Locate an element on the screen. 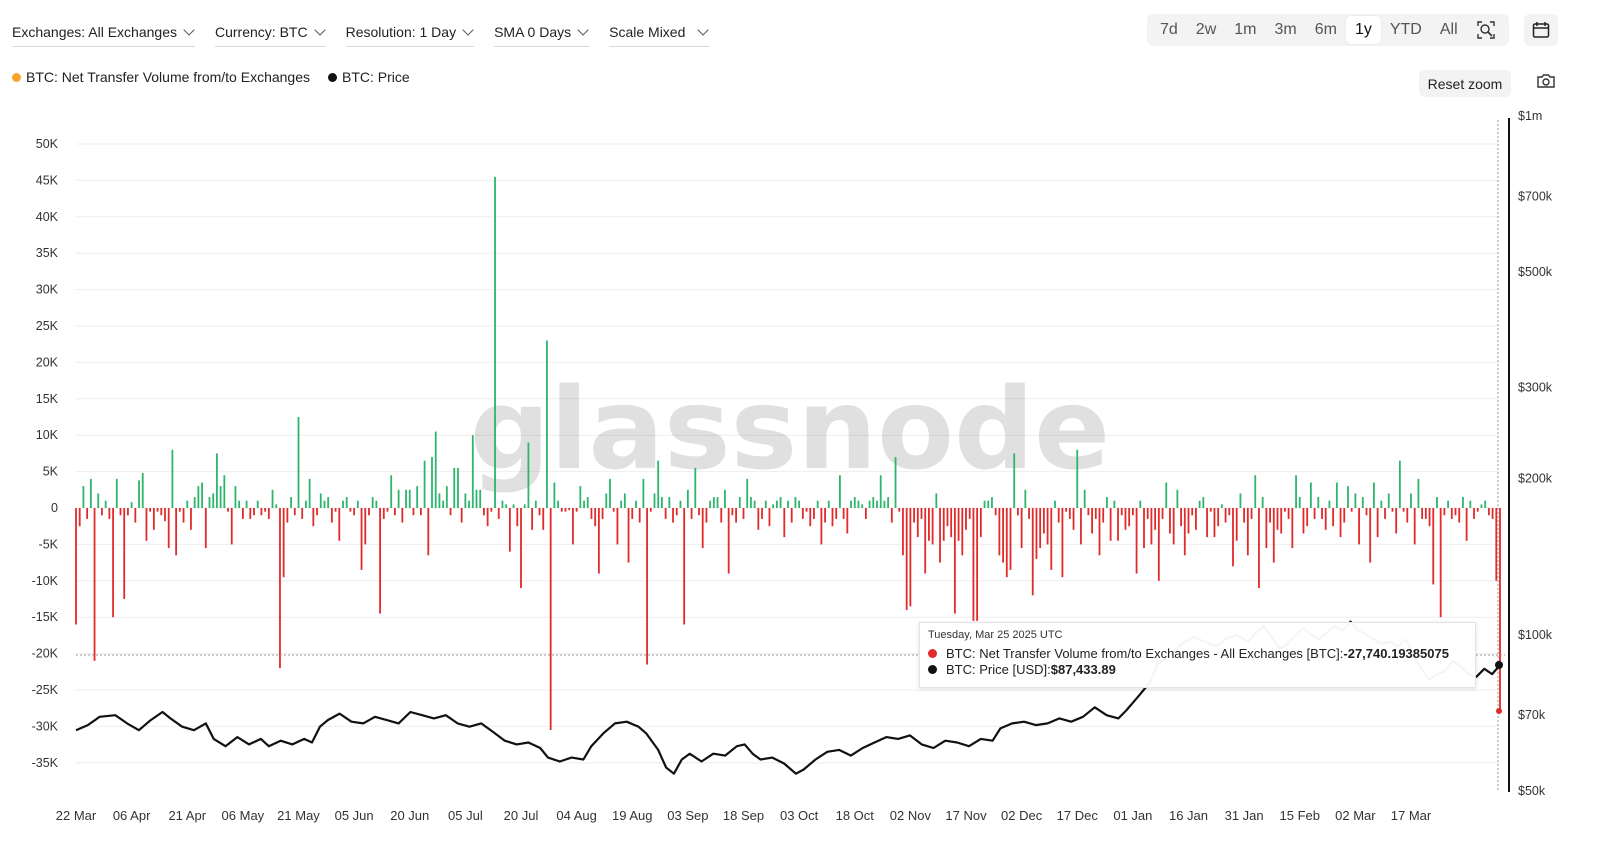  range-all-button: All is located at coordinates (1448, 29).